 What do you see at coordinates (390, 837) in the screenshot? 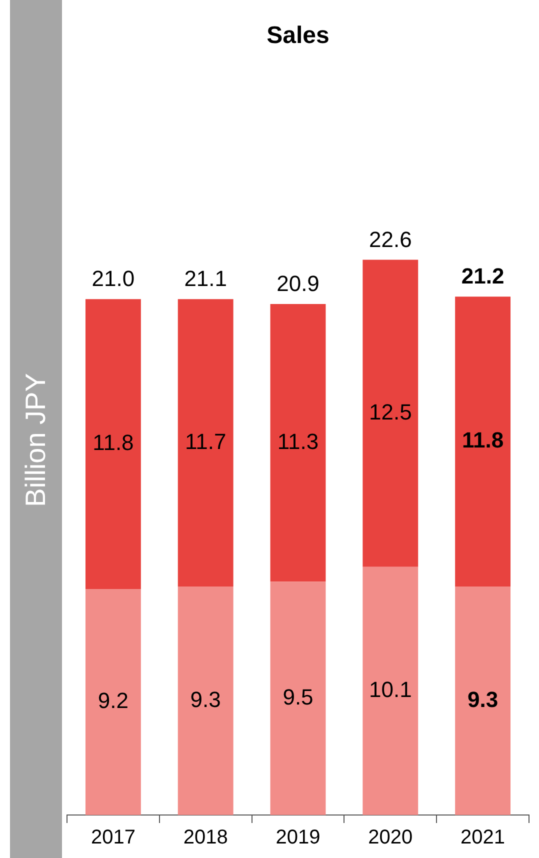
I see `x-tick-label: 2020` at bounding box center [390, 837].